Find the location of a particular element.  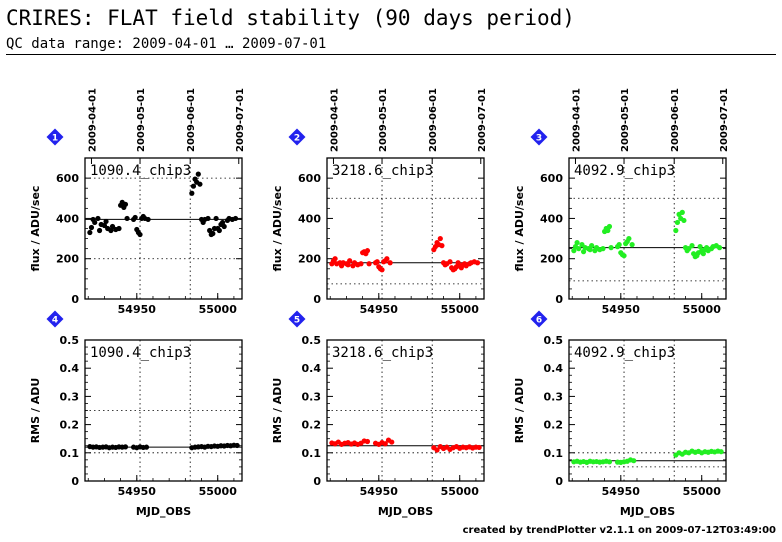

panel-badge-number: 4 is located at coordinates (55, 321).